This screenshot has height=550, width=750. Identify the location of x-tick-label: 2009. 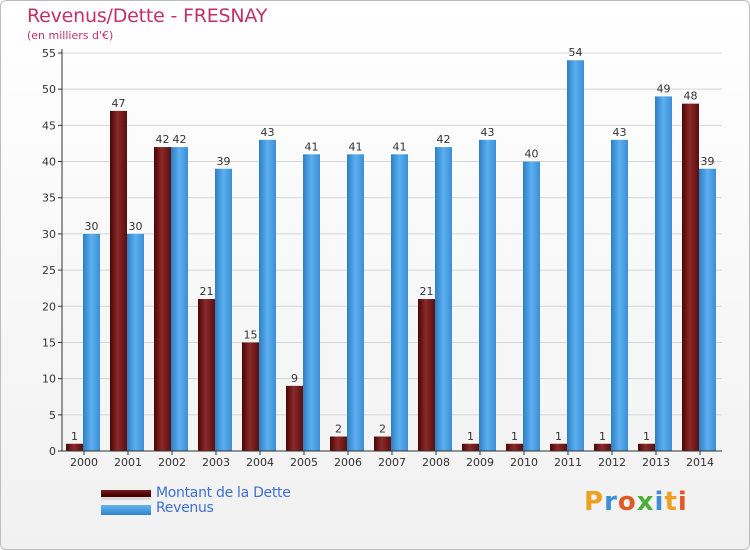
(480, 462).